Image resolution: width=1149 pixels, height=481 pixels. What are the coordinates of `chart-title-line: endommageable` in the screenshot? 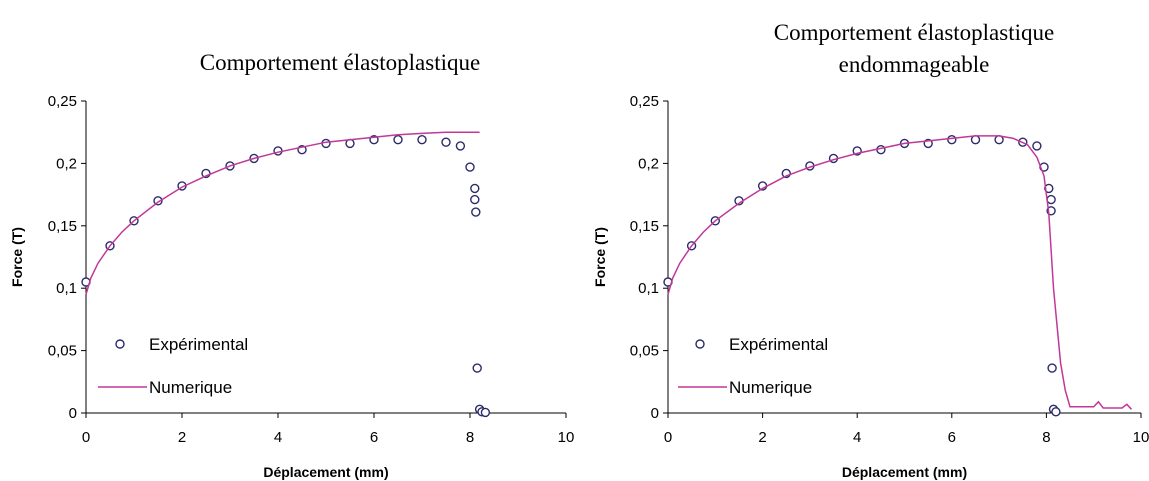 It's located at (914, 64).